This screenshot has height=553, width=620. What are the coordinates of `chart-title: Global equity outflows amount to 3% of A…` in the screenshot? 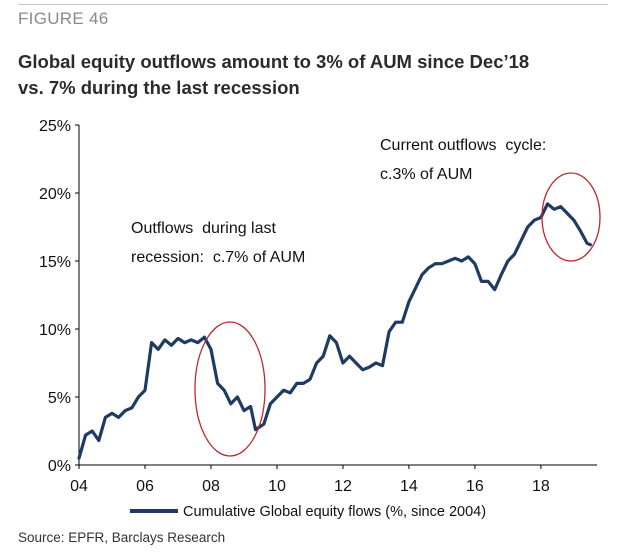 It's located at (315, 75).